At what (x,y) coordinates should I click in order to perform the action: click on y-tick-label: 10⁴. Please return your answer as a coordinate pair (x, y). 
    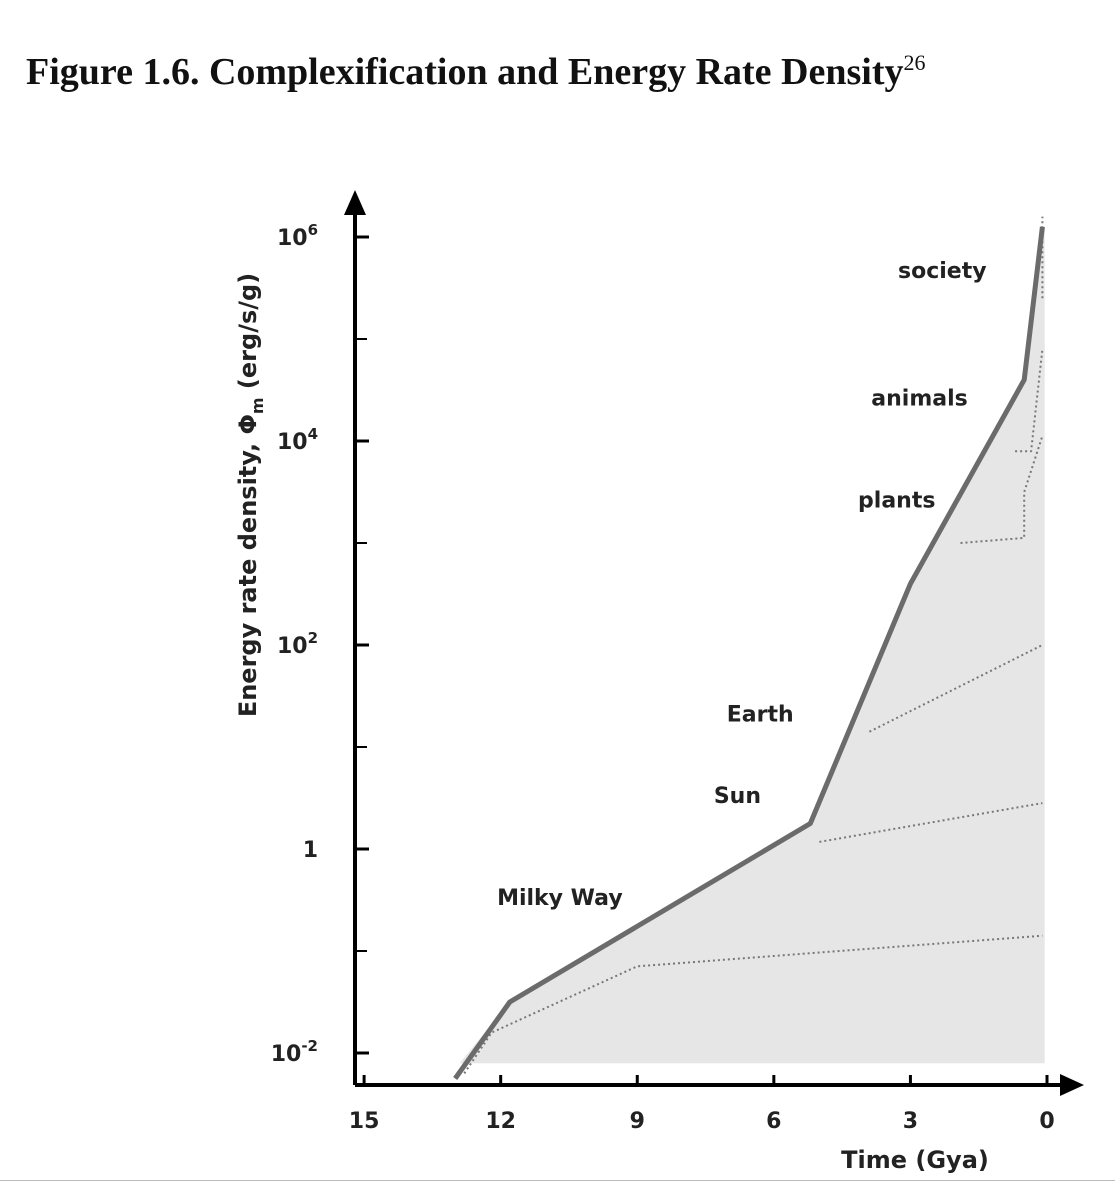
    Looking at the image, I should click on (297, 440).